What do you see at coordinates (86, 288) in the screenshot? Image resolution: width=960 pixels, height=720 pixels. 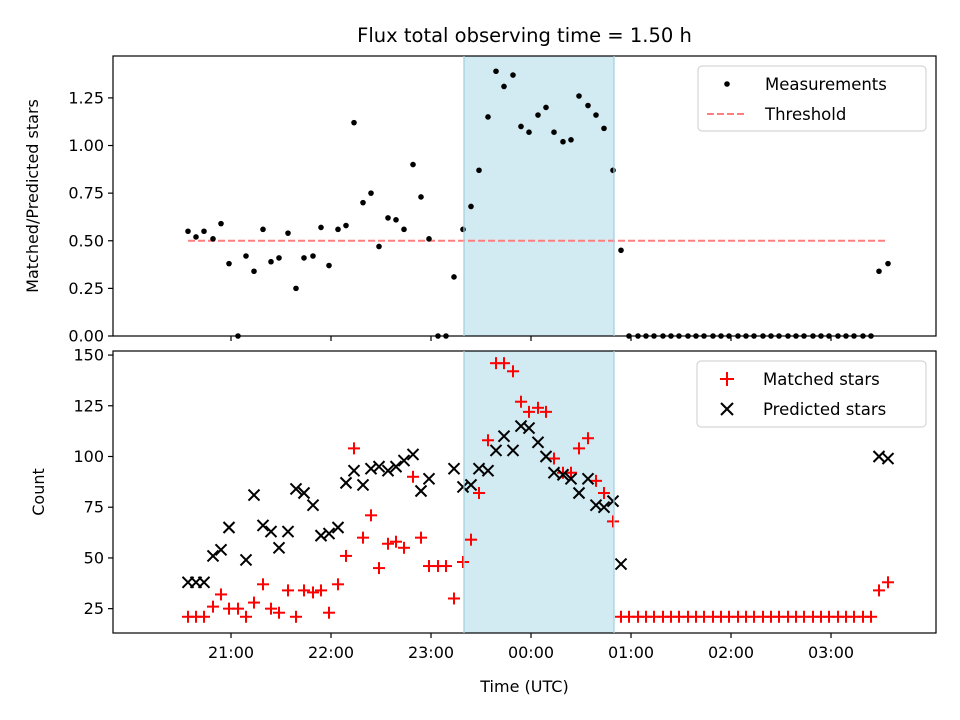 I see `y-tick-label: 0.25` at bounding box center [86, 288].